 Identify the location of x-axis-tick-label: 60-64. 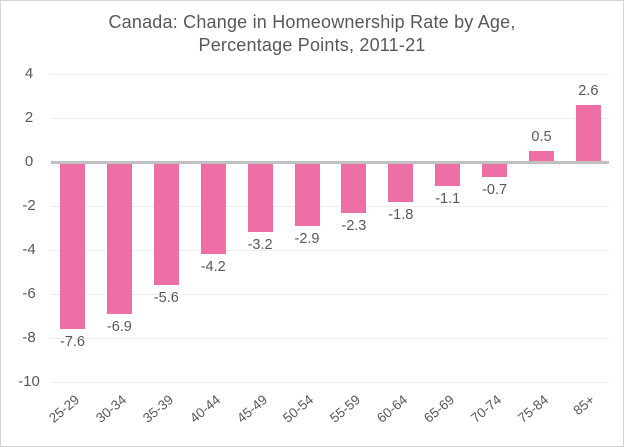
(392, 409).